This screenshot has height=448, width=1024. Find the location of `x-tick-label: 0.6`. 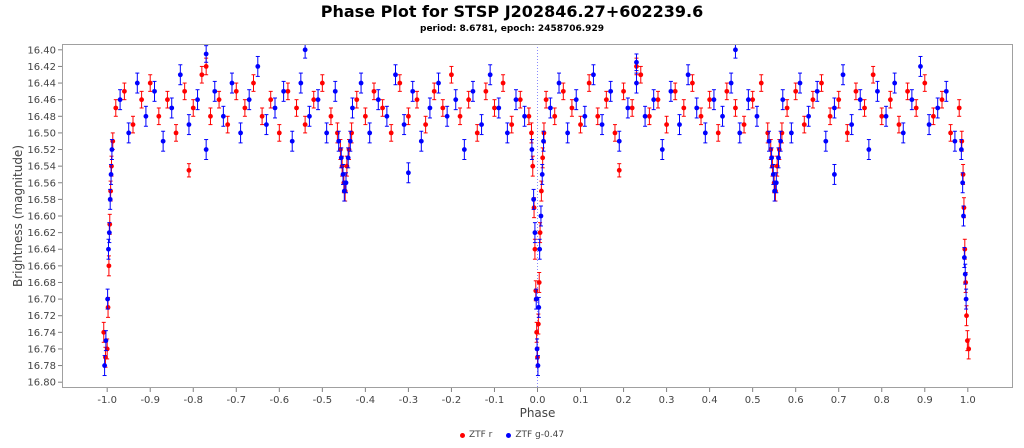

x-tick-label: 0.6 is located at coordinates (796, 400).